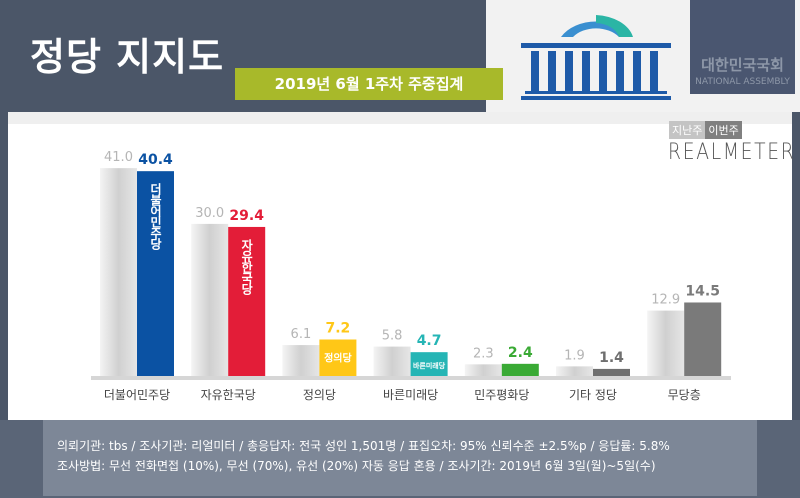 The width and height of the screenshot is (800, 498). I want to click on value-label-this-week: 1.4, so click(611, 358).